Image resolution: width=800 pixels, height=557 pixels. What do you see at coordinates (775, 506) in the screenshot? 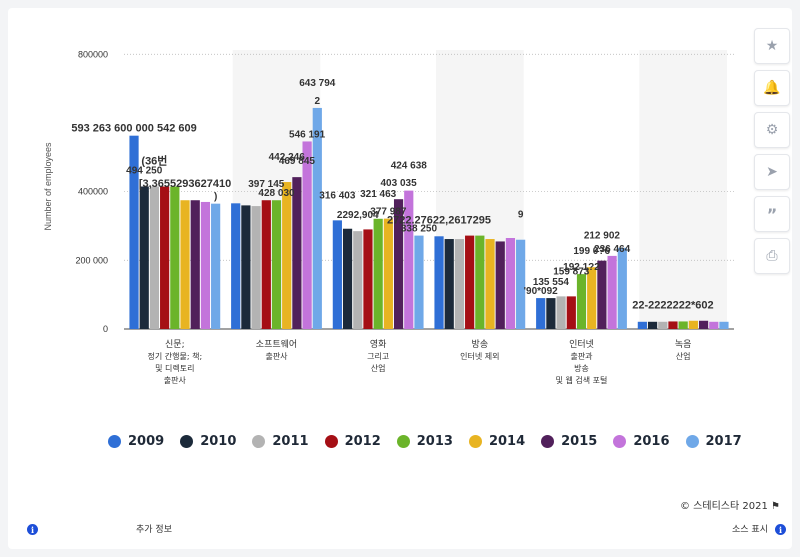
I see `flag-icon: ⚑` at bounding box center [775, 506].